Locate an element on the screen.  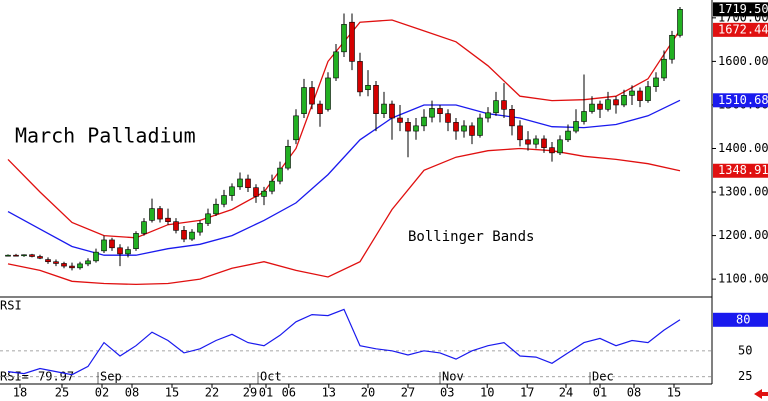
scroll-arrow is located at coordinates (761, 394).